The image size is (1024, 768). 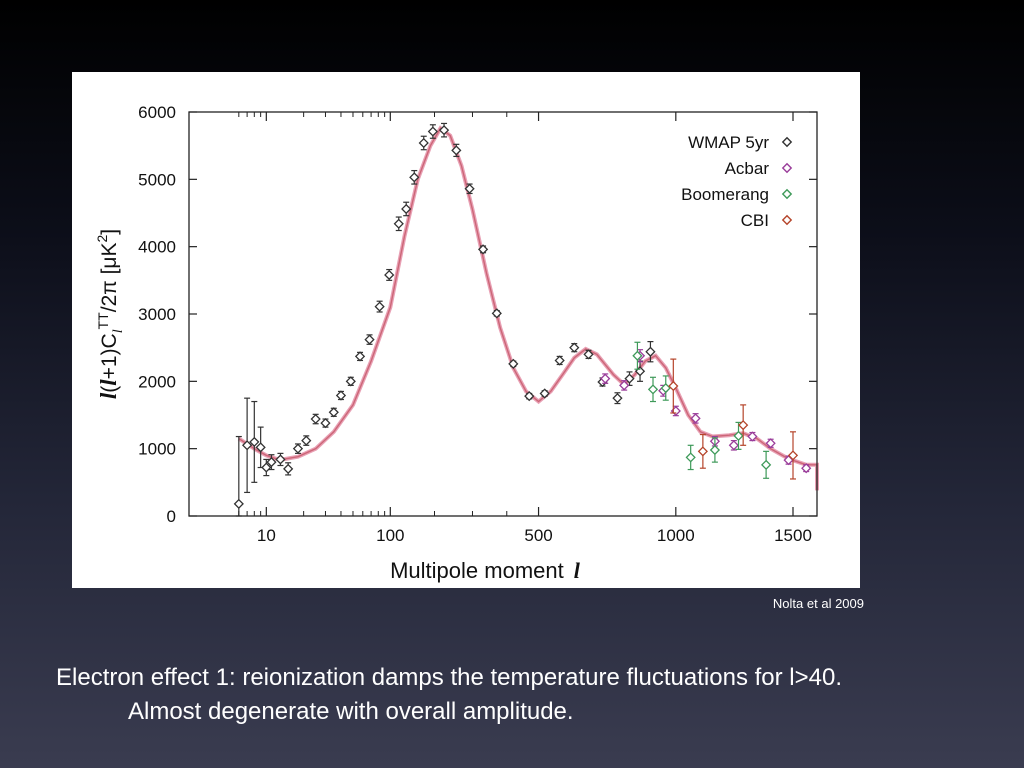 What do you see at coordinates (787, 194) in the screenshot?
I see `legend-marker-boomerang` at bounding box center [787, 194].